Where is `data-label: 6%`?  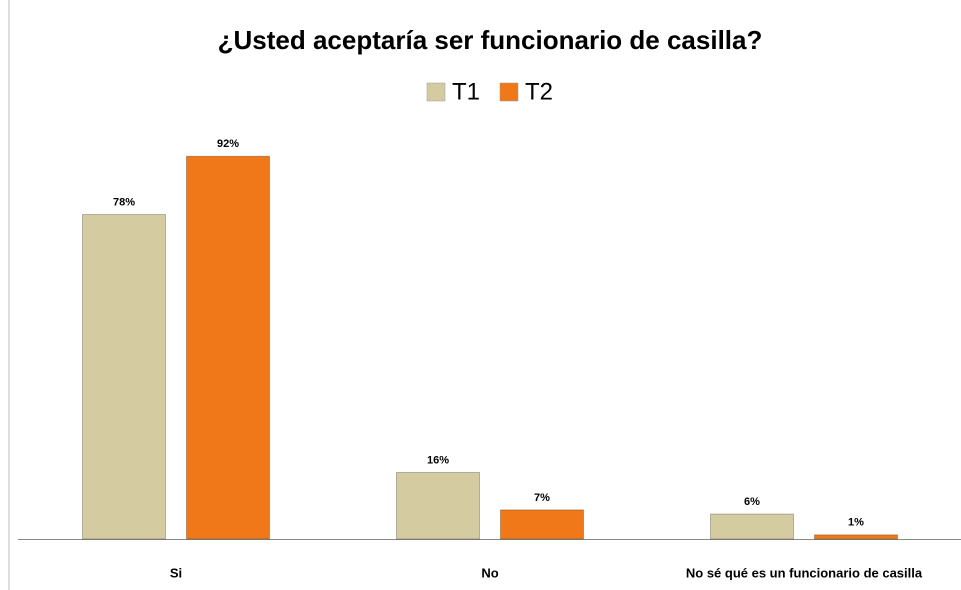 data-label: 6% is located at coordinates (752, 502).